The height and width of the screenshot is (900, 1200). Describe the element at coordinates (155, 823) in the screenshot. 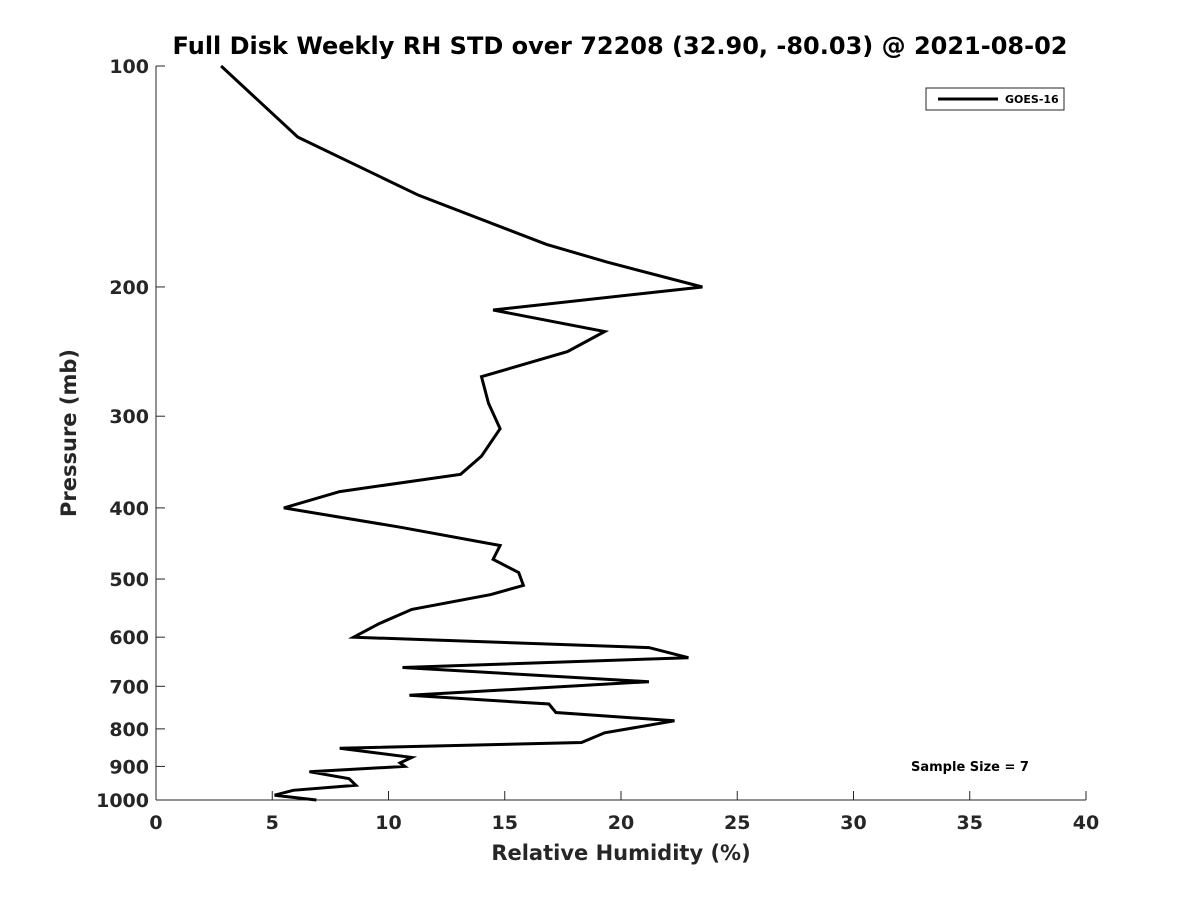

I see `x-tick-label: 0` at that location.